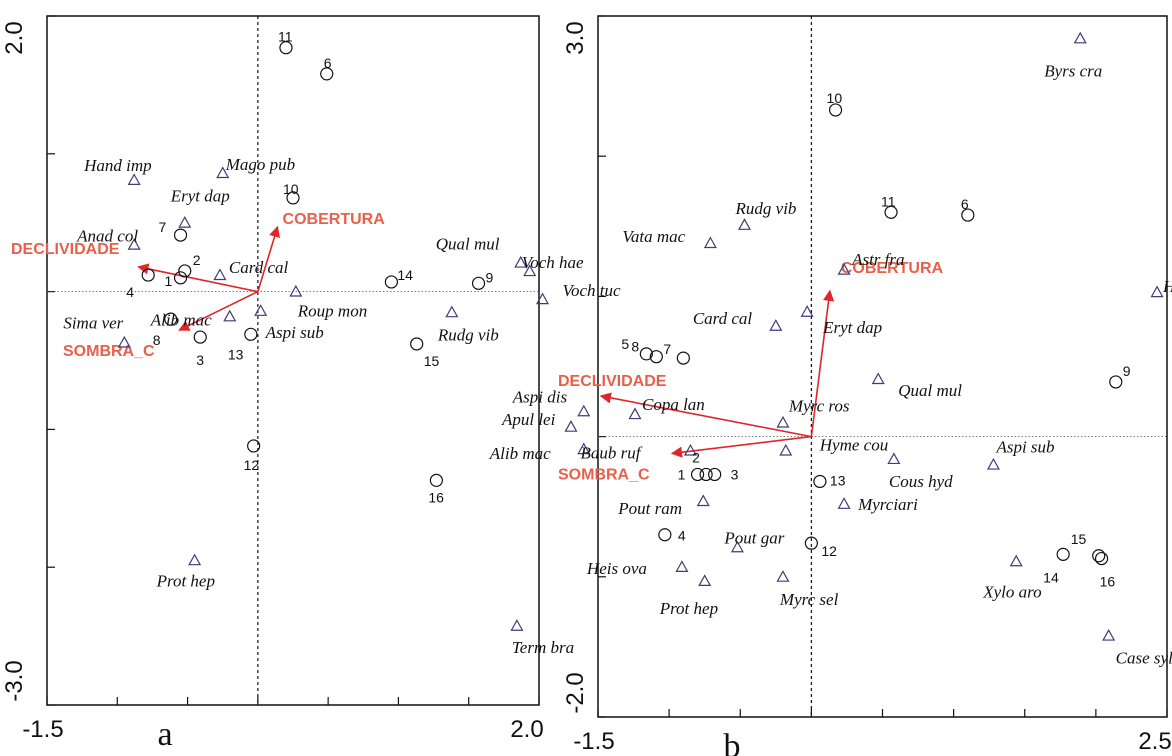 The height and width of the screenshot is (756, 1172). Describe the element at coordinates (200, 196) in the screenshot. I see `species-label: Eryt dap` at that location.